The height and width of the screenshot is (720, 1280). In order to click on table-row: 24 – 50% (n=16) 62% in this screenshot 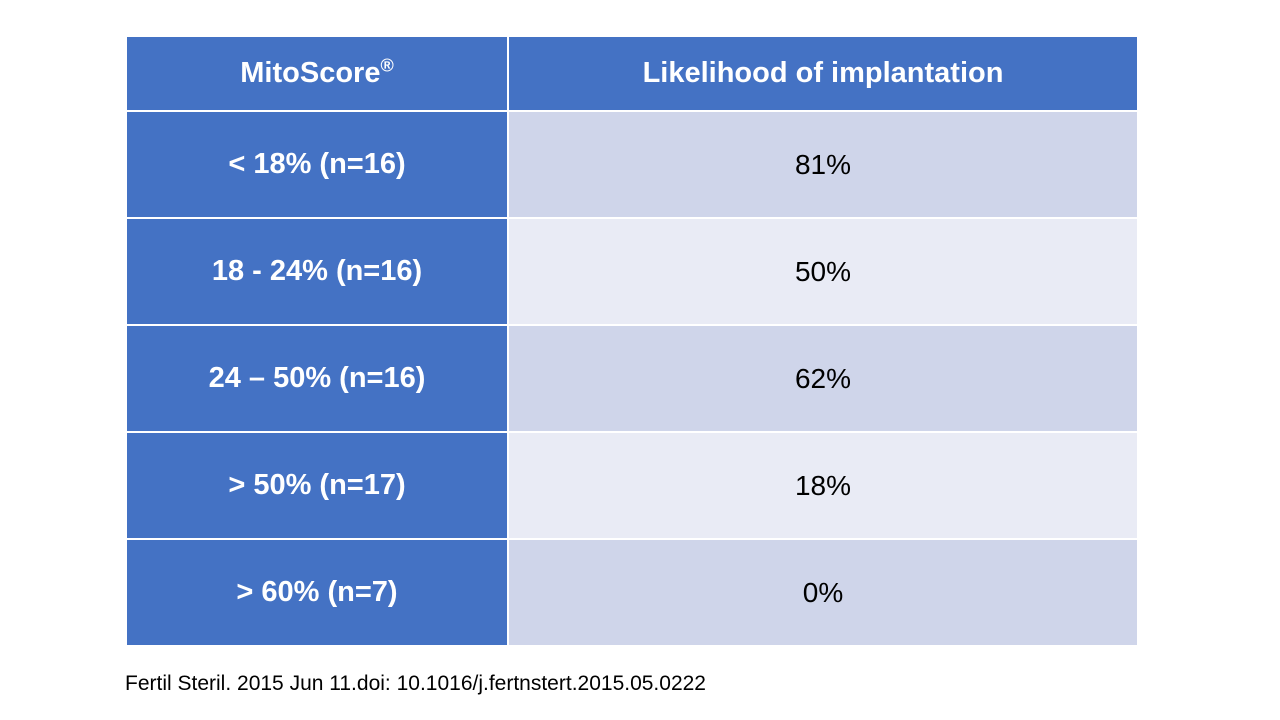, I will do `click(632, 378)`.